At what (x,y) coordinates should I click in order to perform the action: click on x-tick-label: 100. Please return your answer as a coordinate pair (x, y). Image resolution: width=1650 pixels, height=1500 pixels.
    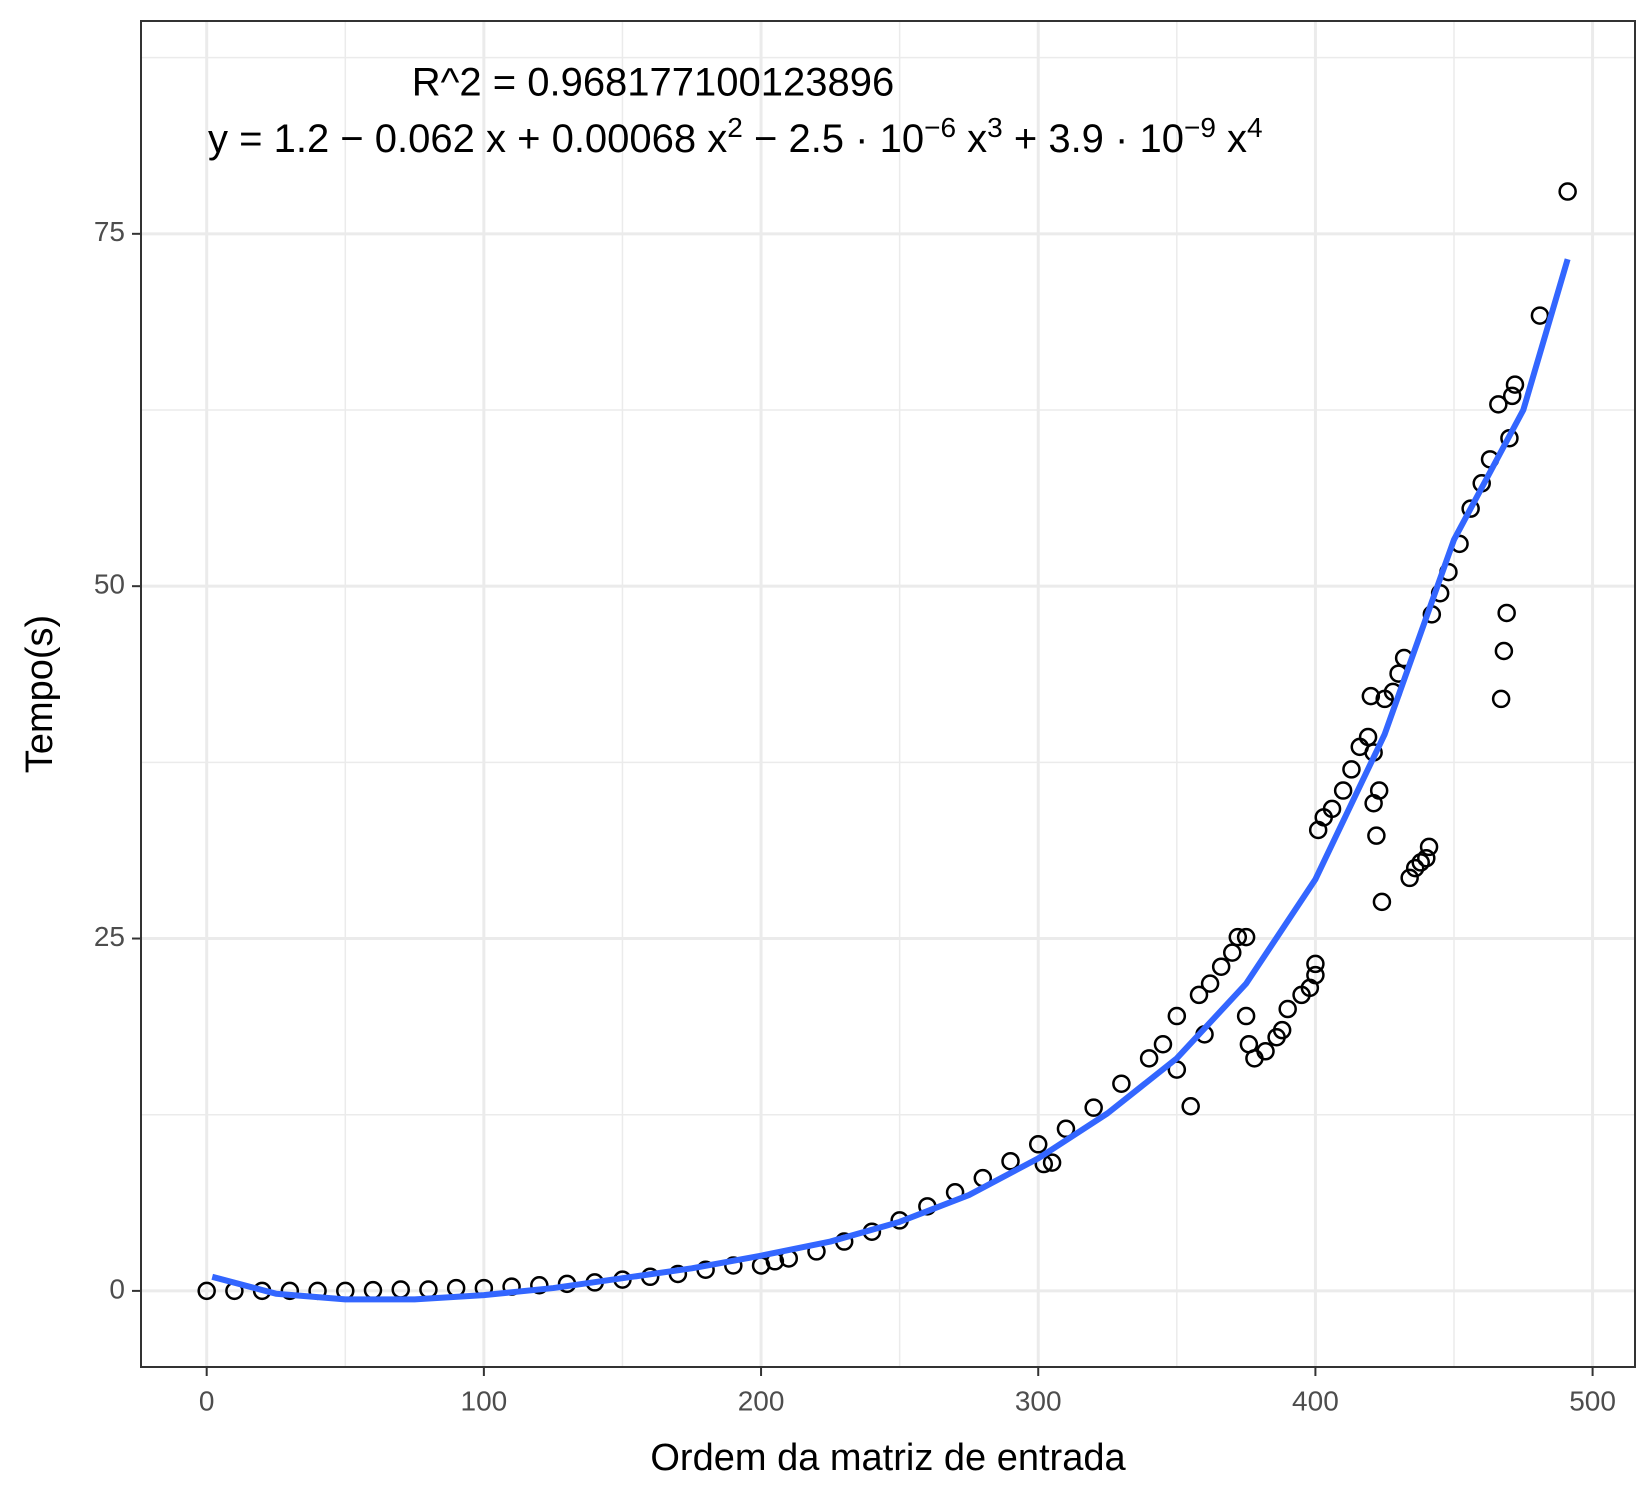
    Looking at the image, I should click on (484, 1400).